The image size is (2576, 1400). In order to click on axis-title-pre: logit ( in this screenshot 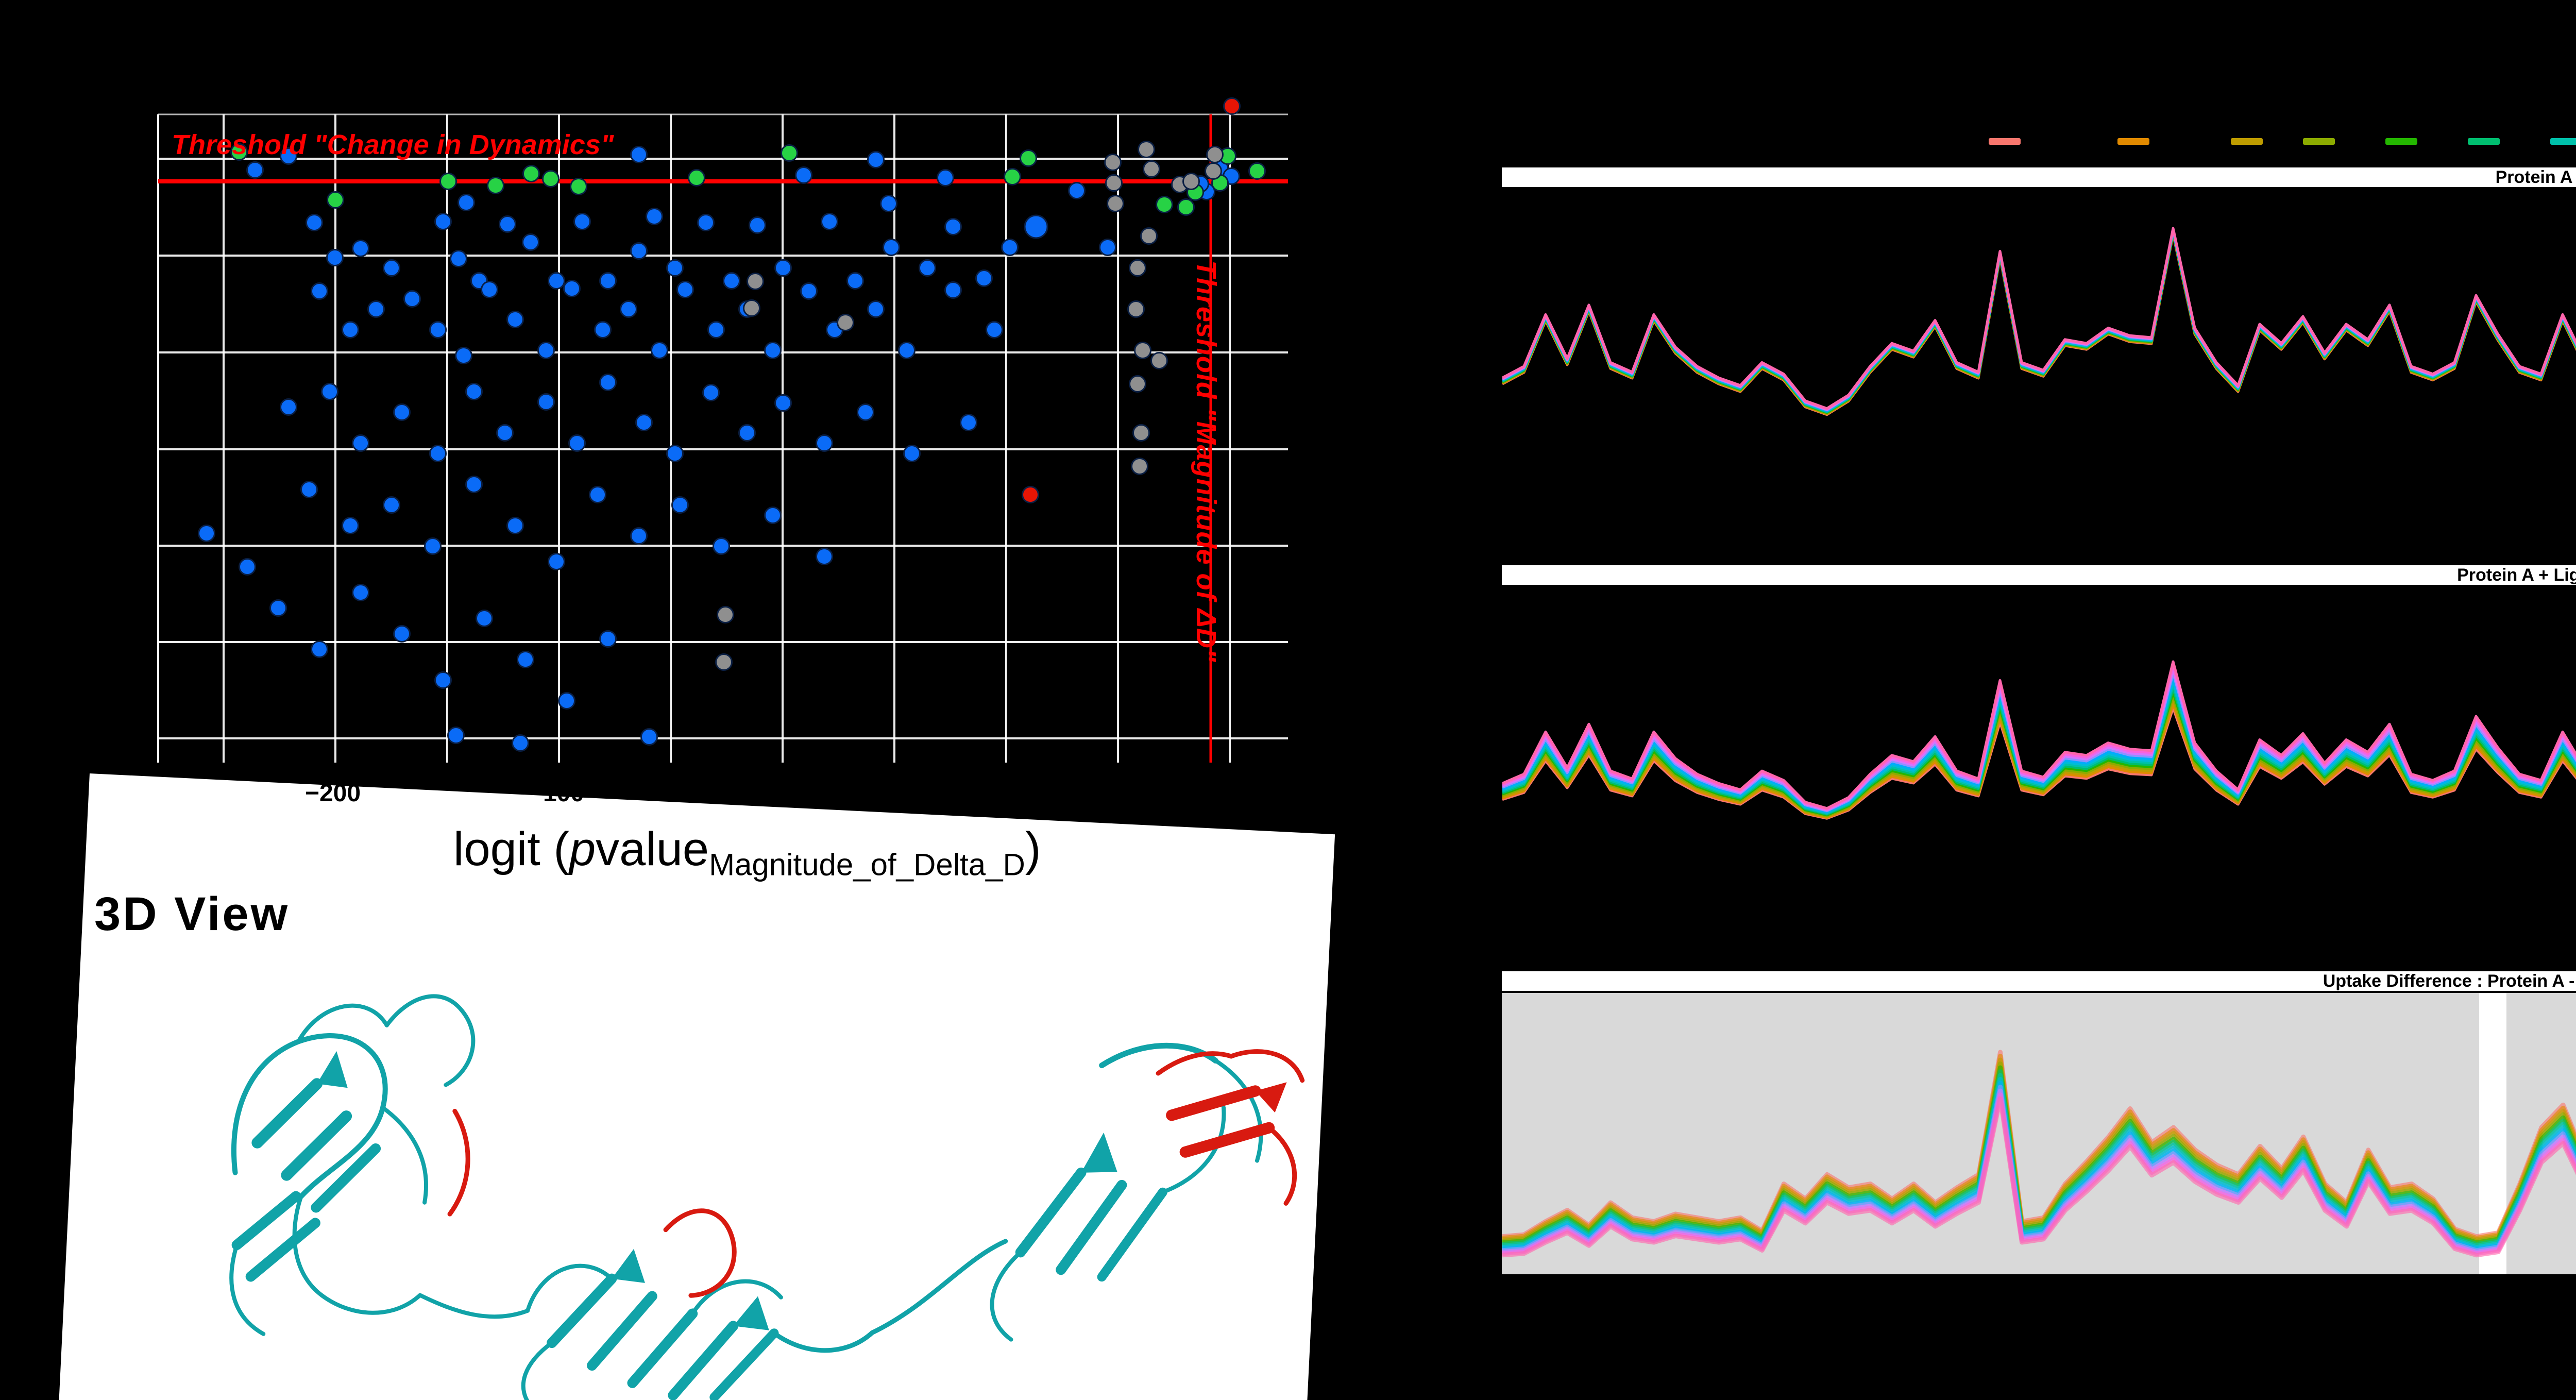, I will do `click(511, 849)`.